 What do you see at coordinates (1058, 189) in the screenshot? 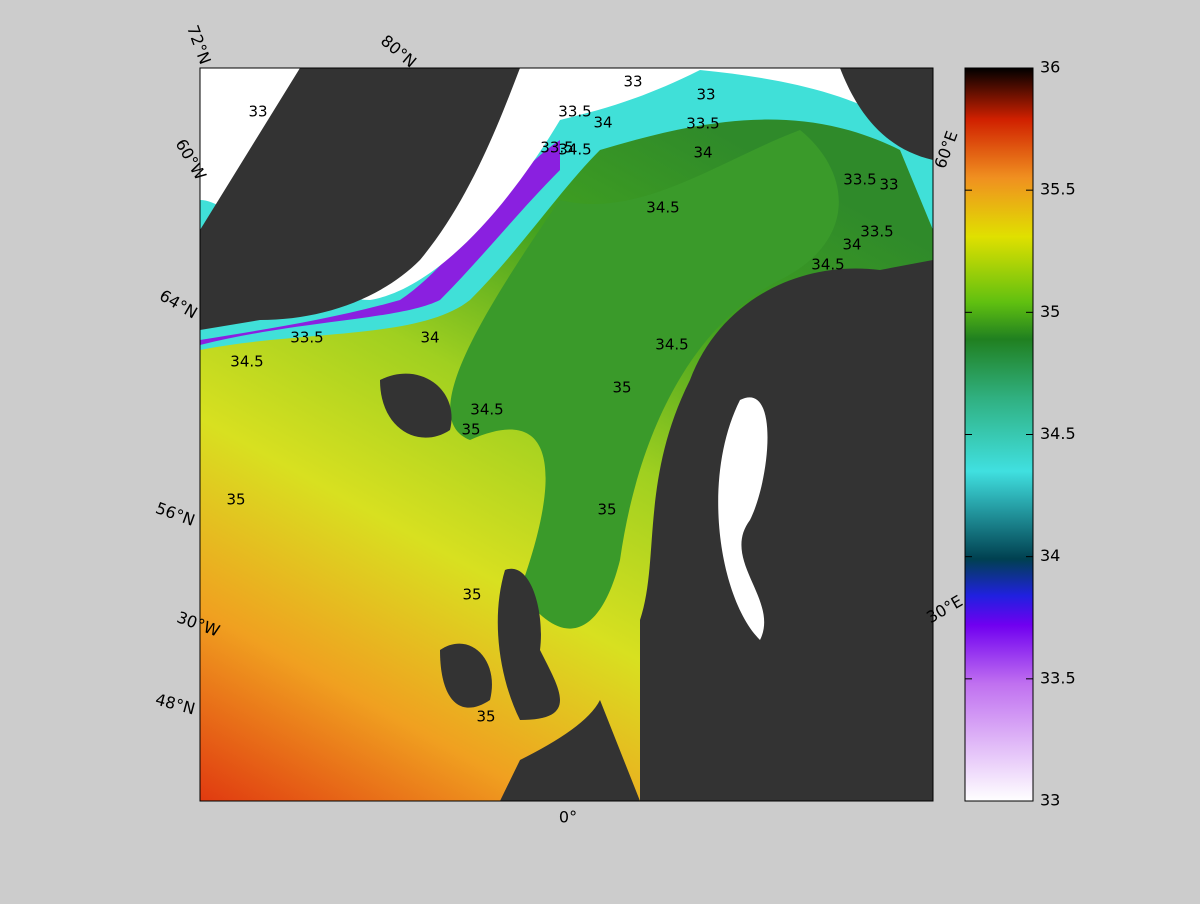
I see `colorbar-tick-label: 35.5` at bounding box center [1058, 189].